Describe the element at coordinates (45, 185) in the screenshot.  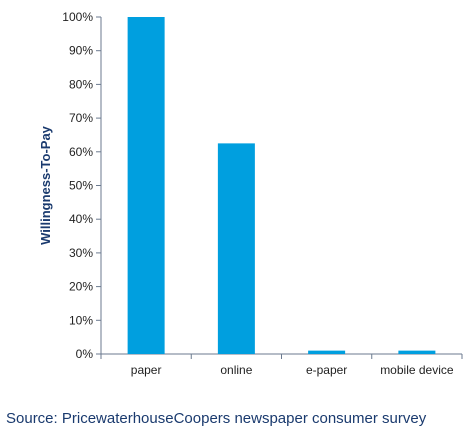
I see `y-axis-title: Willingness-To-Pay` at that location.